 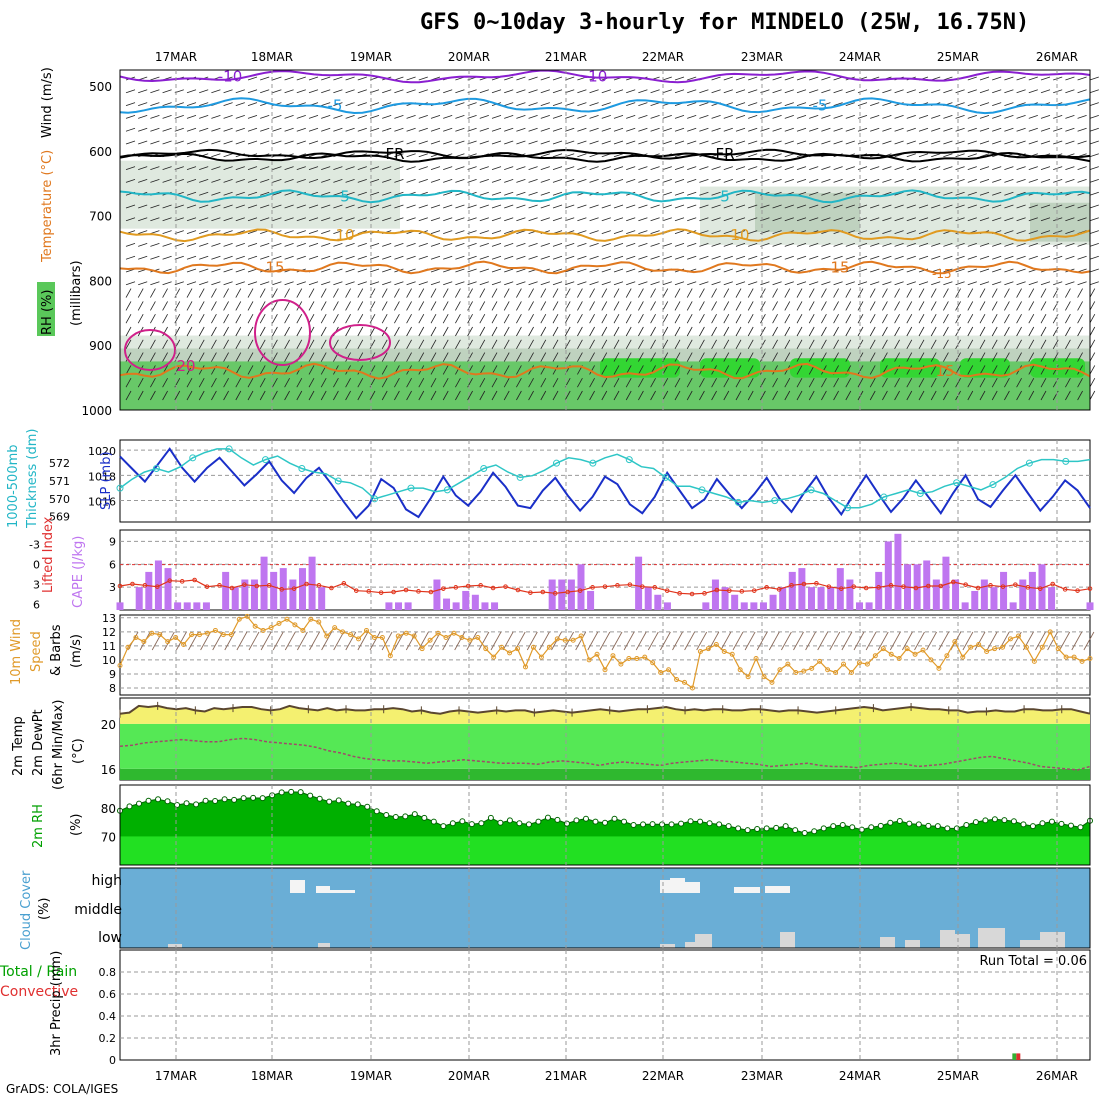 What do you see at coordinates (605, 709) in the screenshot?
I see `t2-temperature-line` at bounding box center [605, 709].